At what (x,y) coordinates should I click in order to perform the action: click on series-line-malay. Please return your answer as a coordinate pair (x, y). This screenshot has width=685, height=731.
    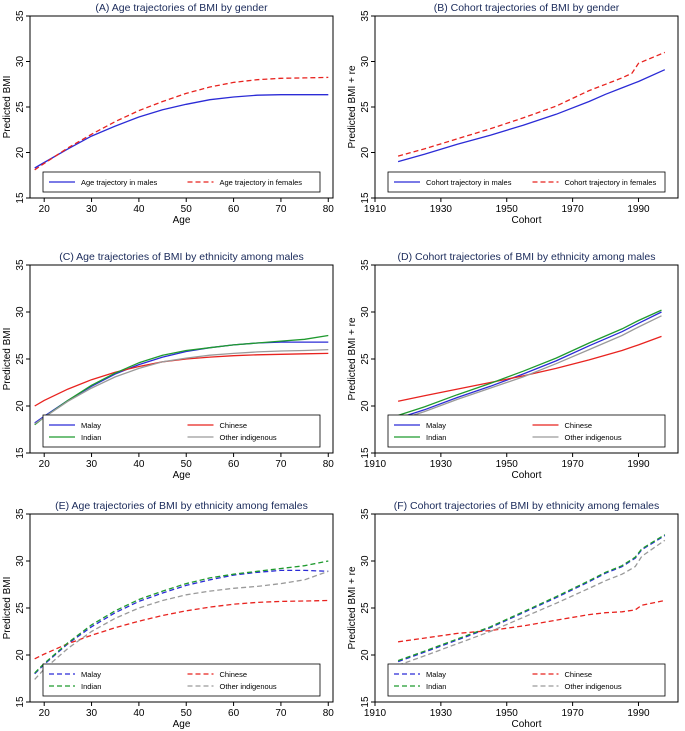
    Looking at the image, I should click on (181, 622).